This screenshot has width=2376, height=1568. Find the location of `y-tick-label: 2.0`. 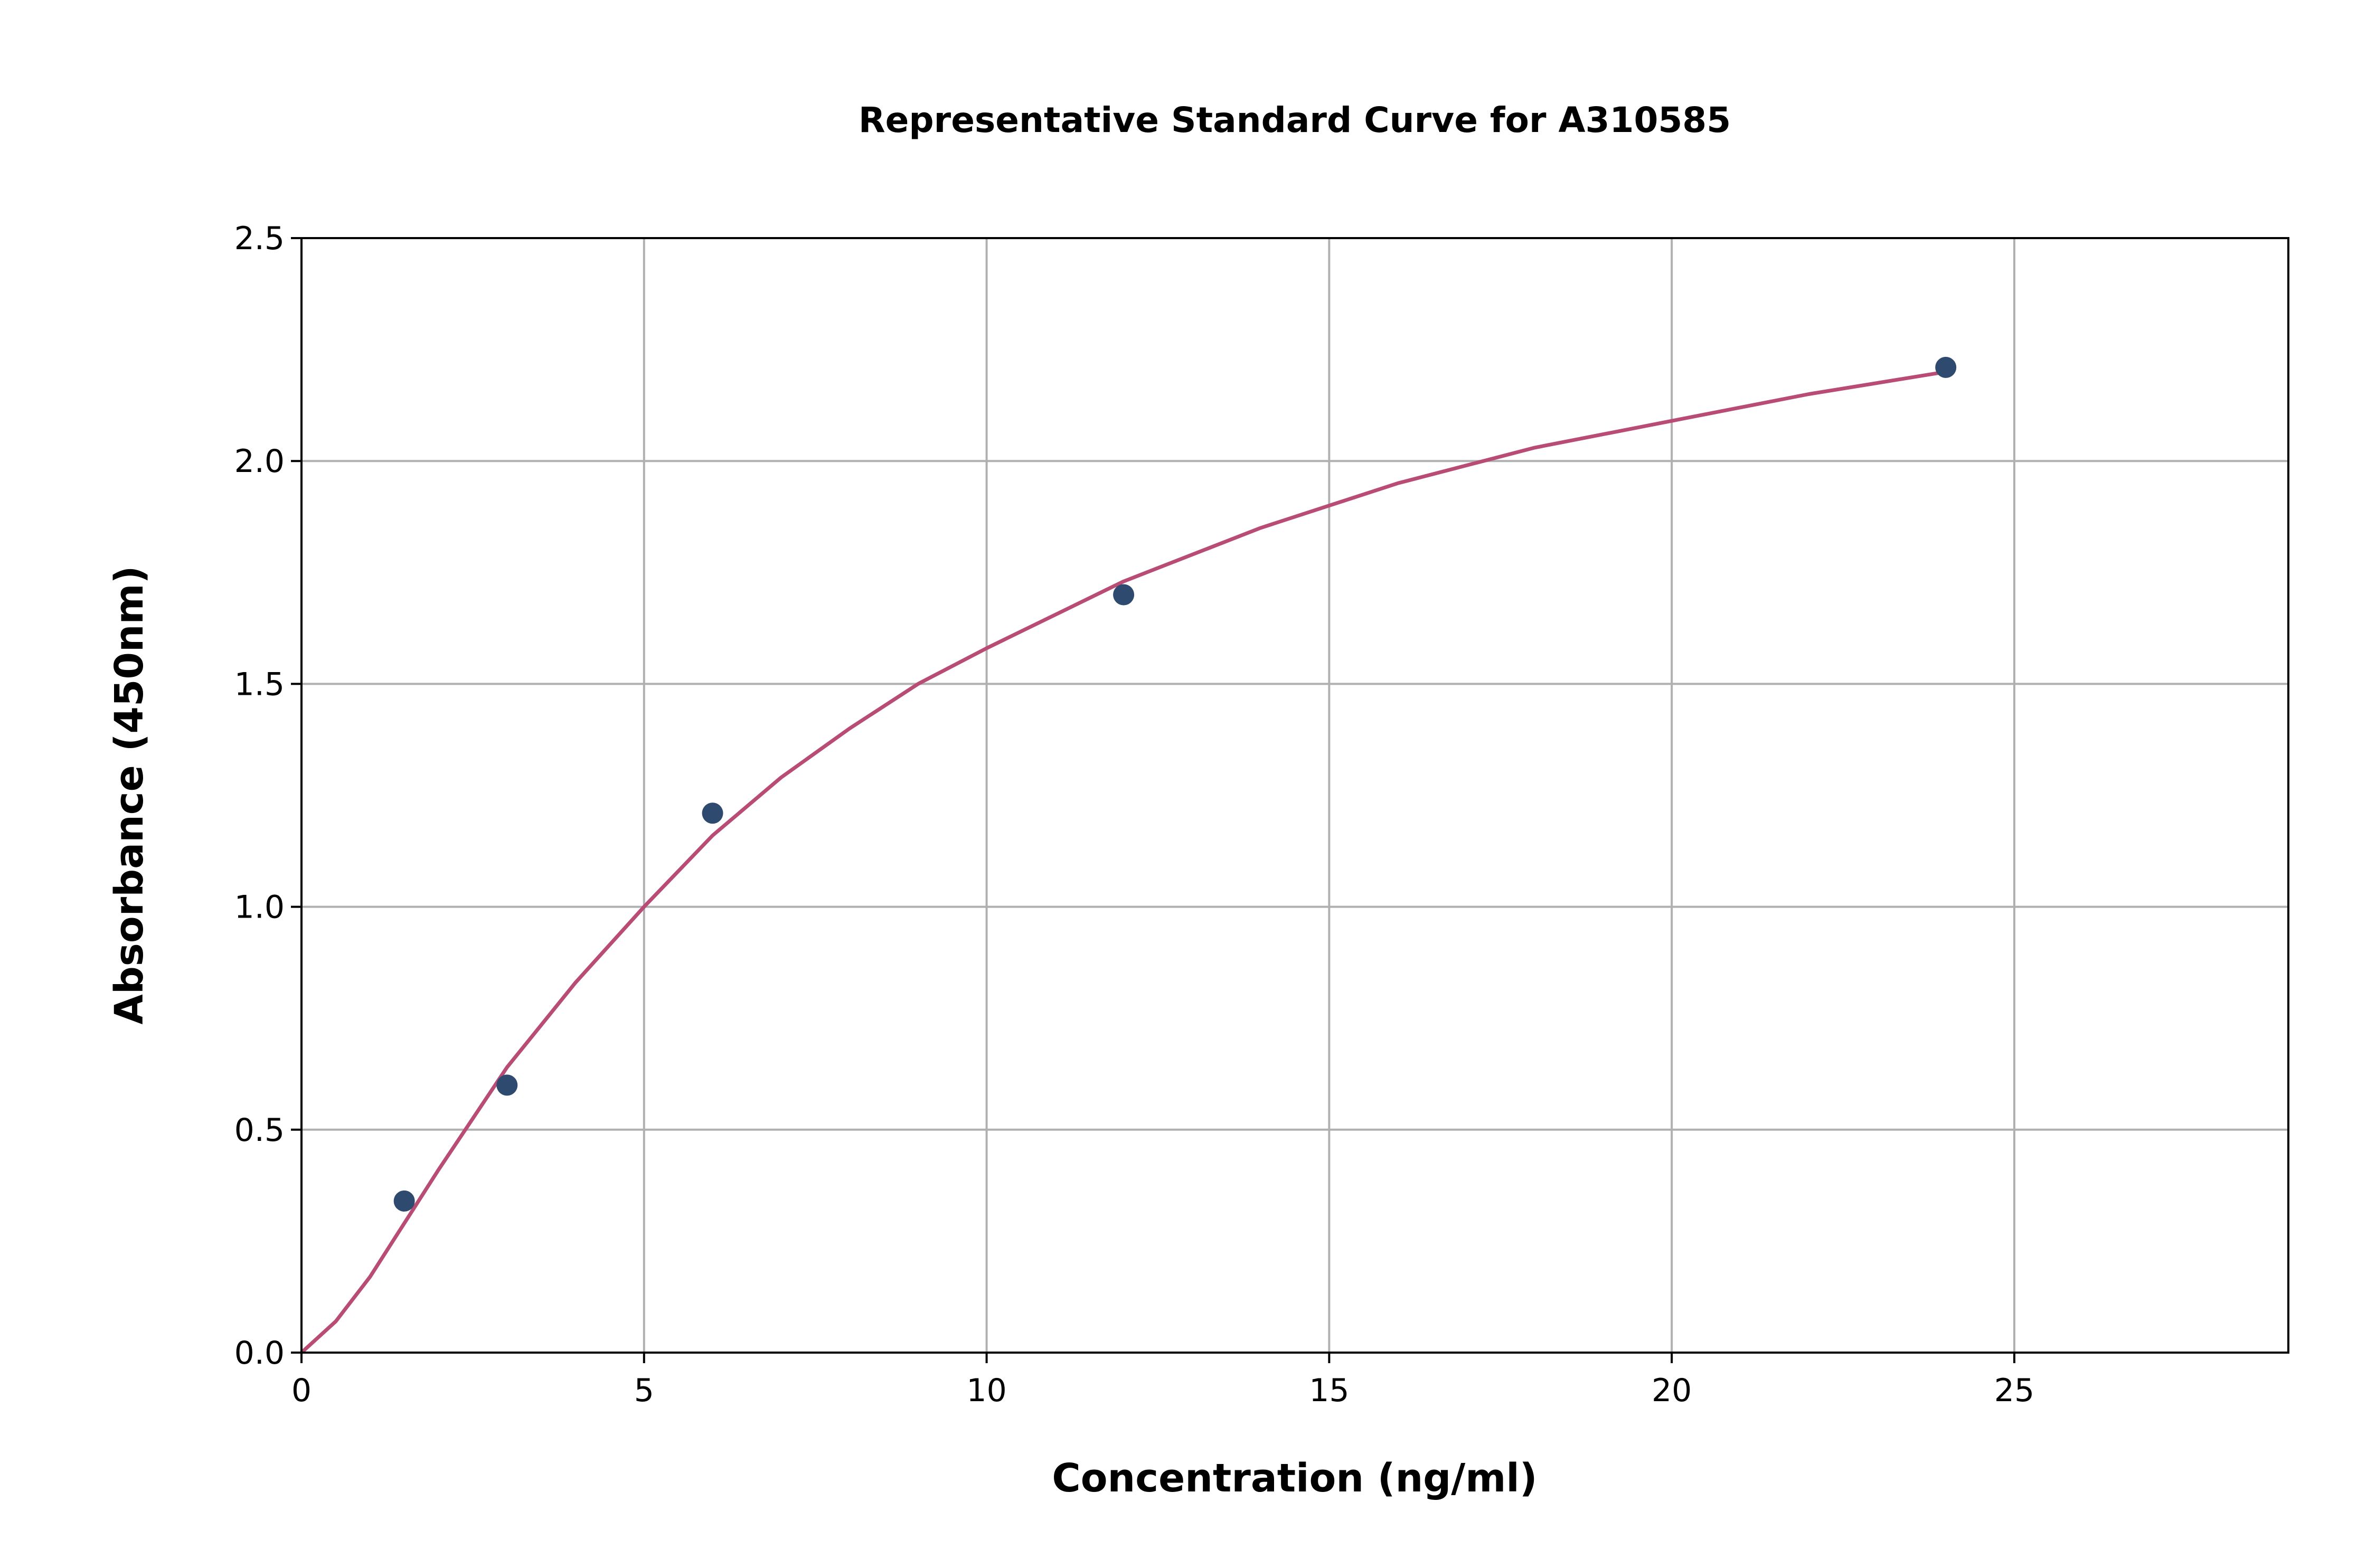

y-tick-label: 2.0 is located at coordinates (259, 462).